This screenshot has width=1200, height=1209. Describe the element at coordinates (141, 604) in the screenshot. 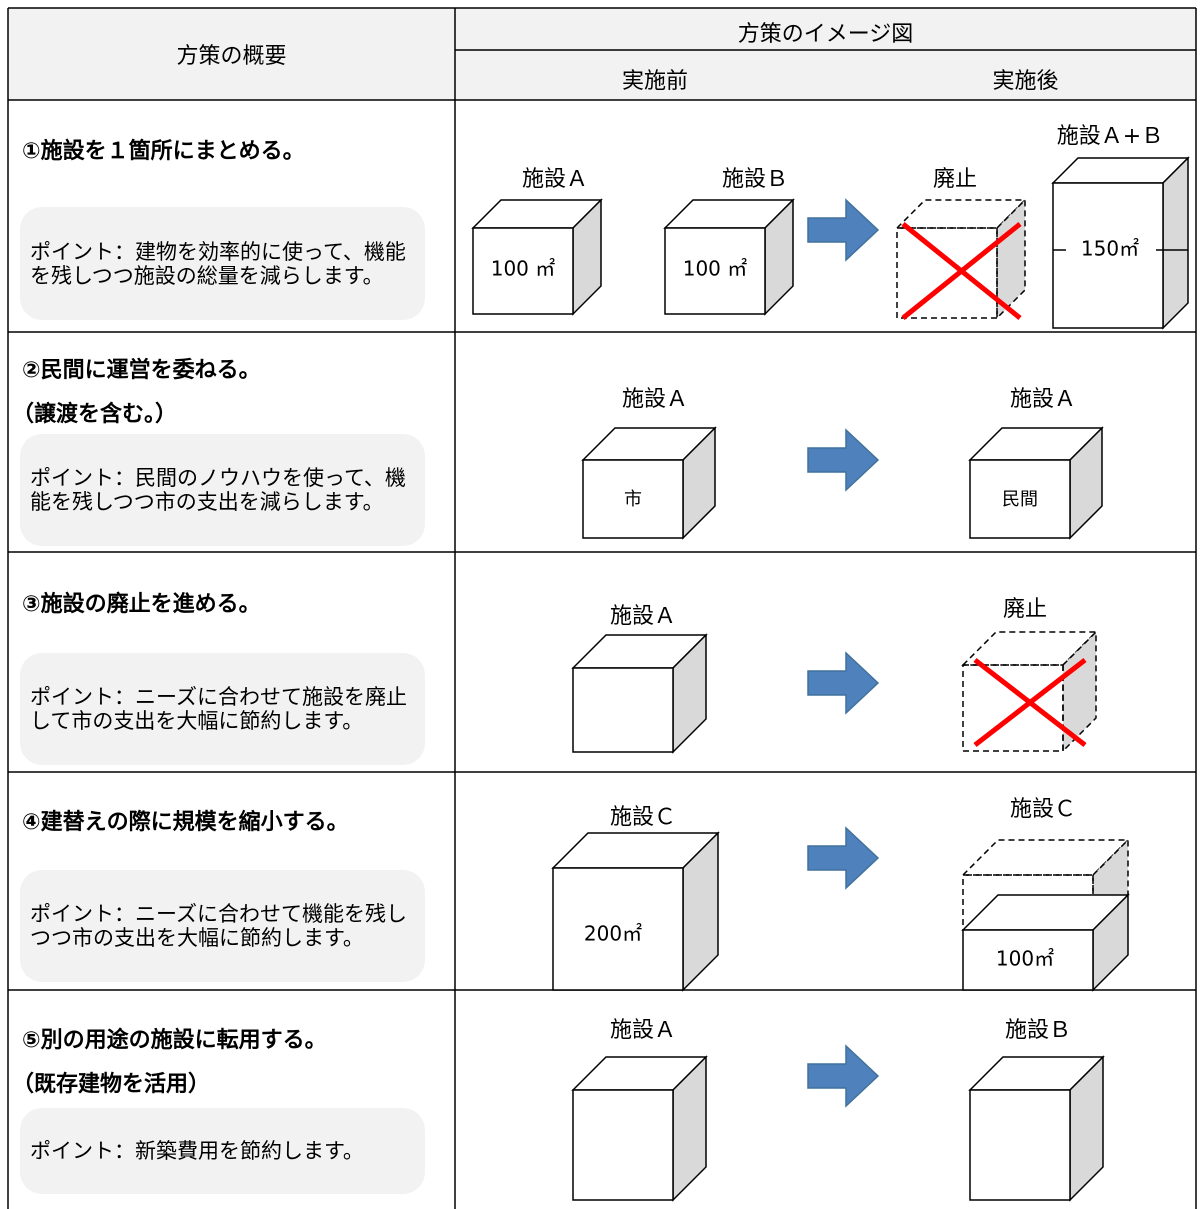

I see `row-title: ③施設の廃止を進める。` at that location.